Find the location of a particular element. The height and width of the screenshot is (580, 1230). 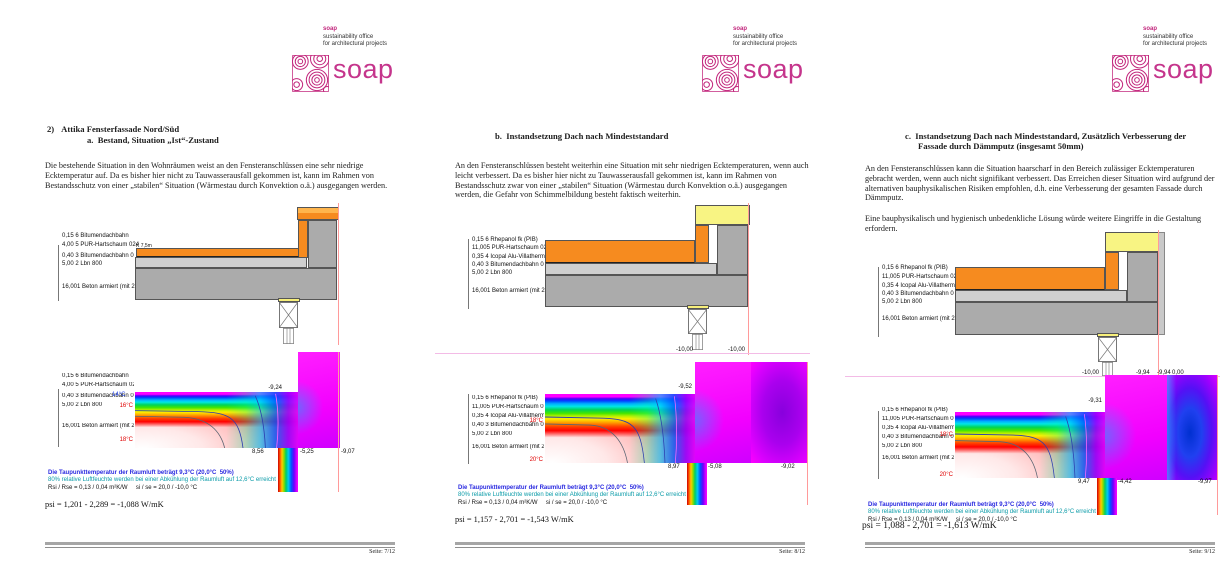

parapet-wall is located at coordinates (732, 250).